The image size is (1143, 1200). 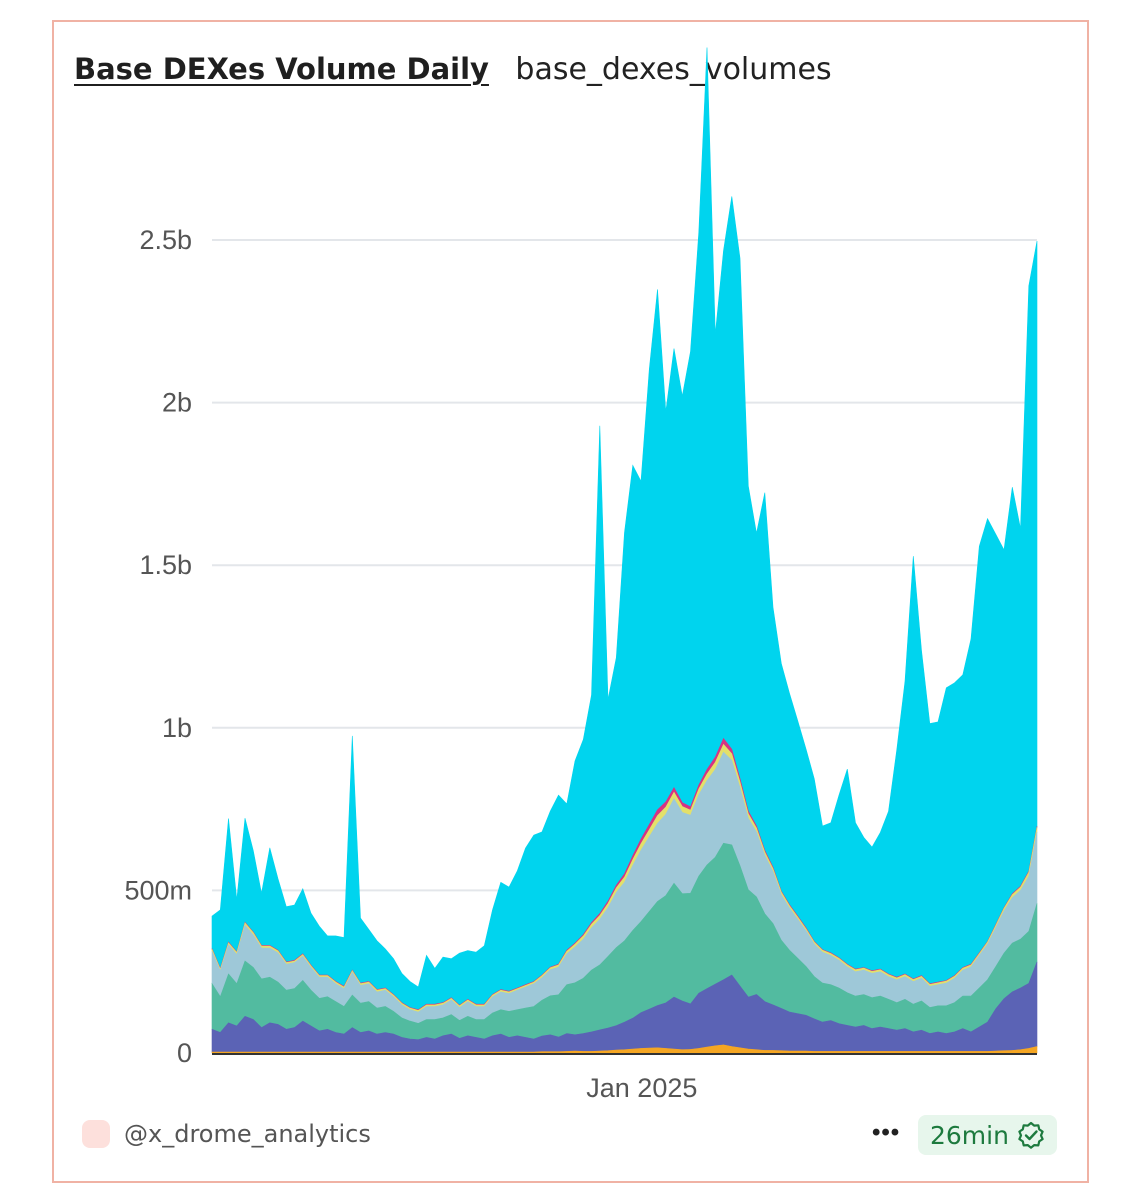 What do you see at coordinates (886, 1132) in the screenshot?
I see `more-options-button: •••` at bounding box center [886, 1132].